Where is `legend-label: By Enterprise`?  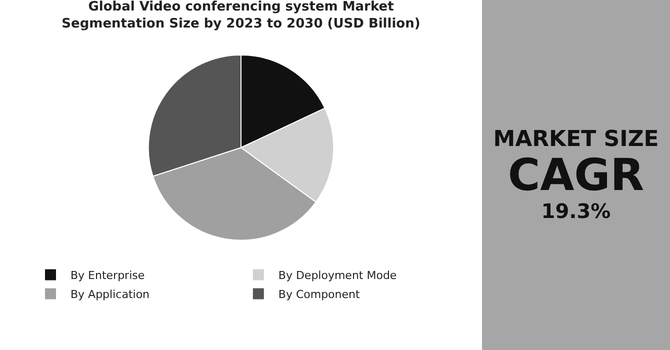 legend-label: By Enterprise is located at coordinates (107, 275).